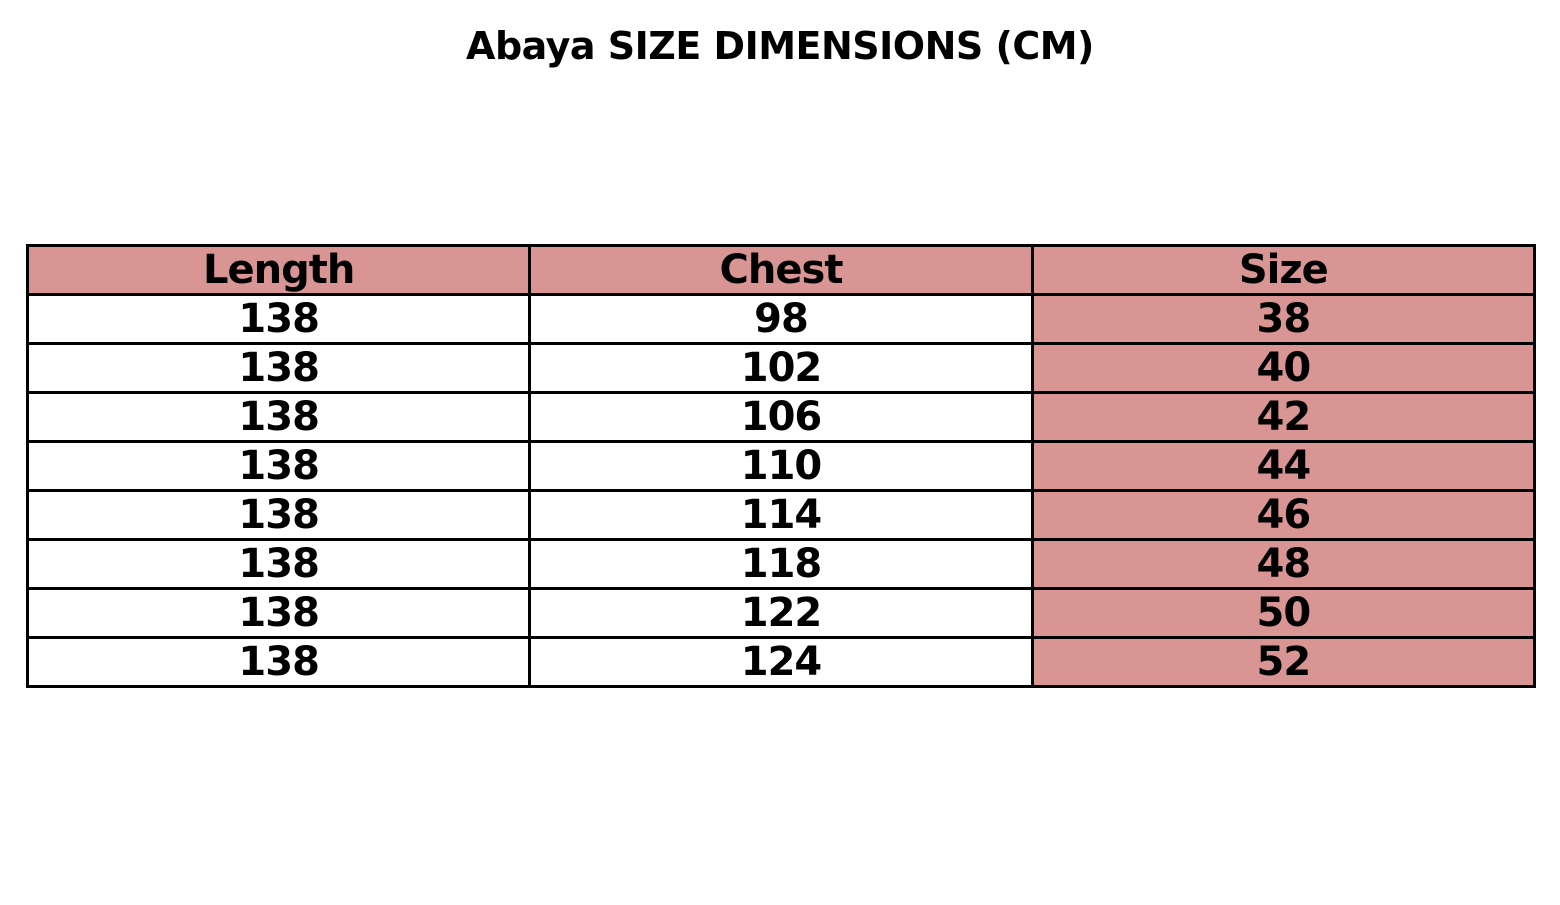  I want to click on cell-size: 38, so click(1283, 319).